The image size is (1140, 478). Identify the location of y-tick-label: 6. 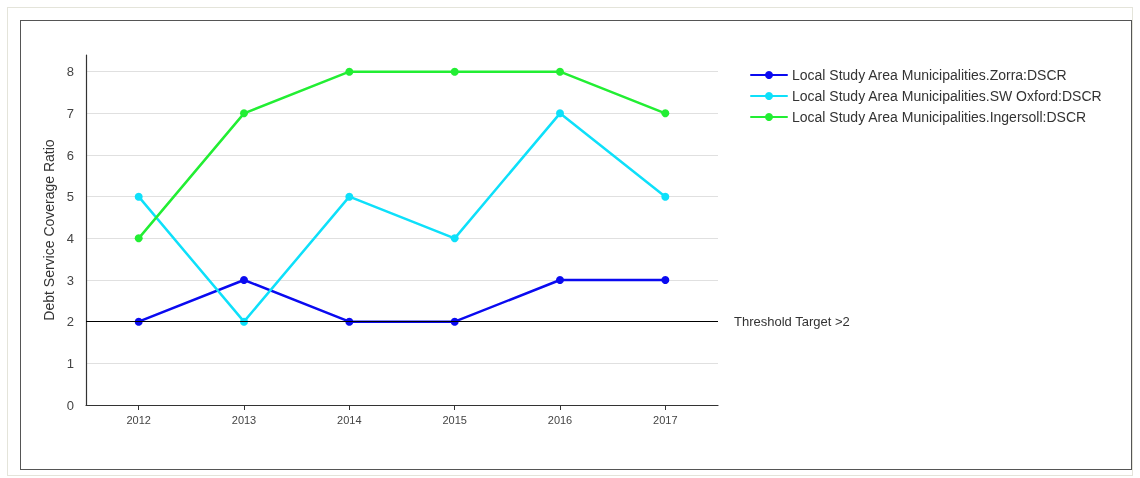
(70, 155).